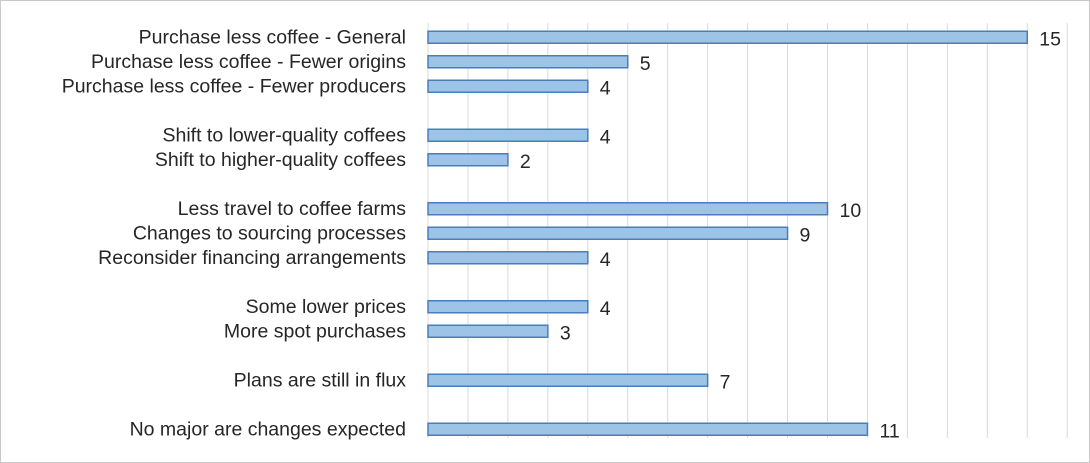 Image resolution: width=1090 pixels, height=463 pixels. Describe the element at coordinates (269, 233) in the screenshot. I see `category-label: Changes to sourcing processes` at that location.